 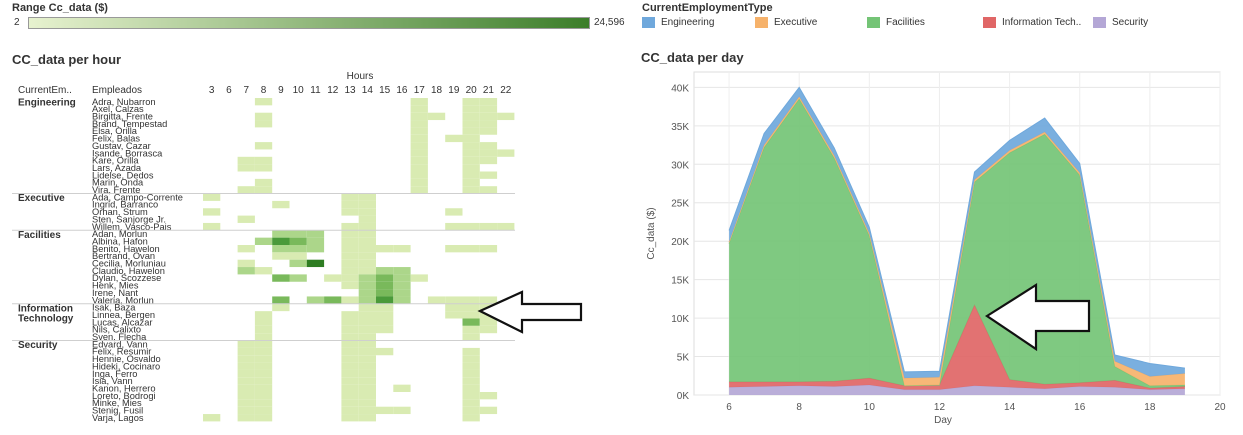 What do you see at coordinates (45, 308) in the screenshot?
I see `group-label: Information` at bounding box center [45, 308].